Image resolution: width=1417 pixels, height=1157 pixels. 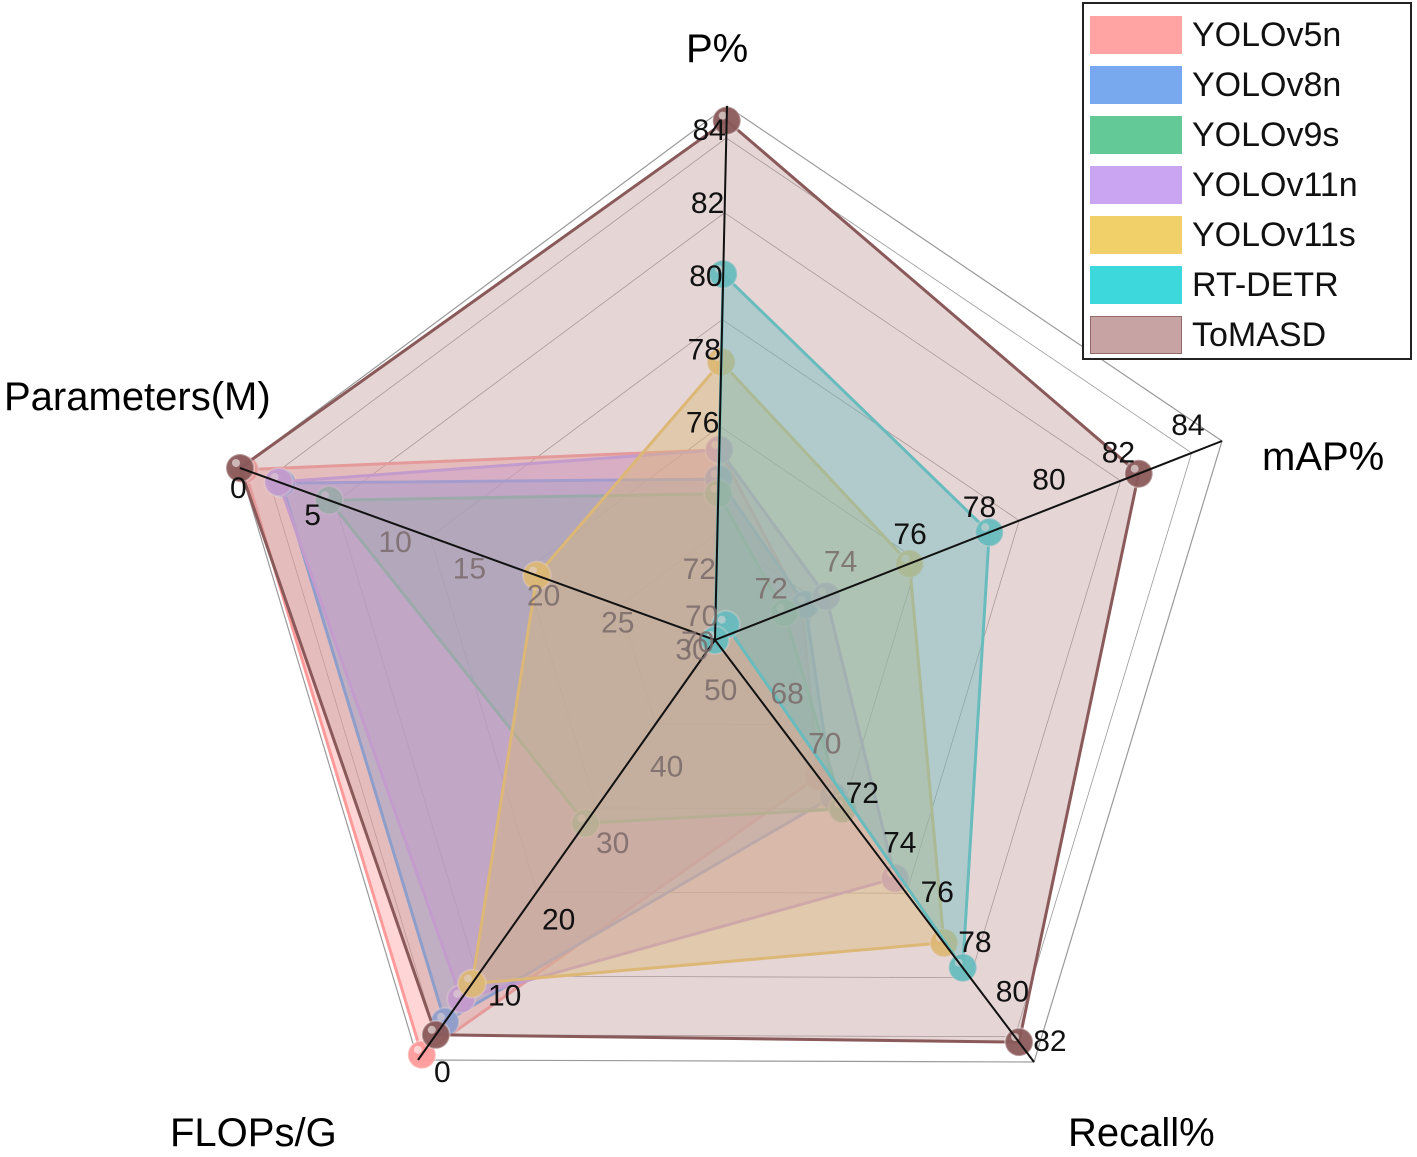 I want to click on axis-title: P%, so click(x=717, y=49).